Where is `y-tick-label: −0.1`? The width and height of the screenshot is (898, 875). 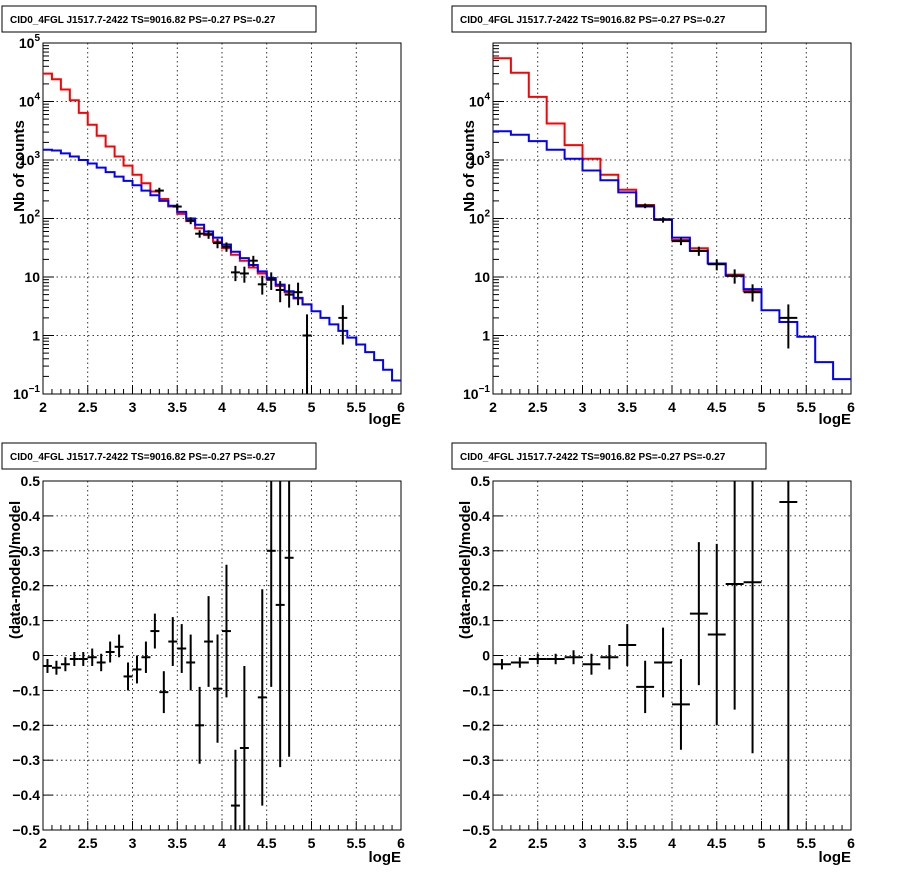 y-tick-label: −0.1 is located at coordinates (476, 690).